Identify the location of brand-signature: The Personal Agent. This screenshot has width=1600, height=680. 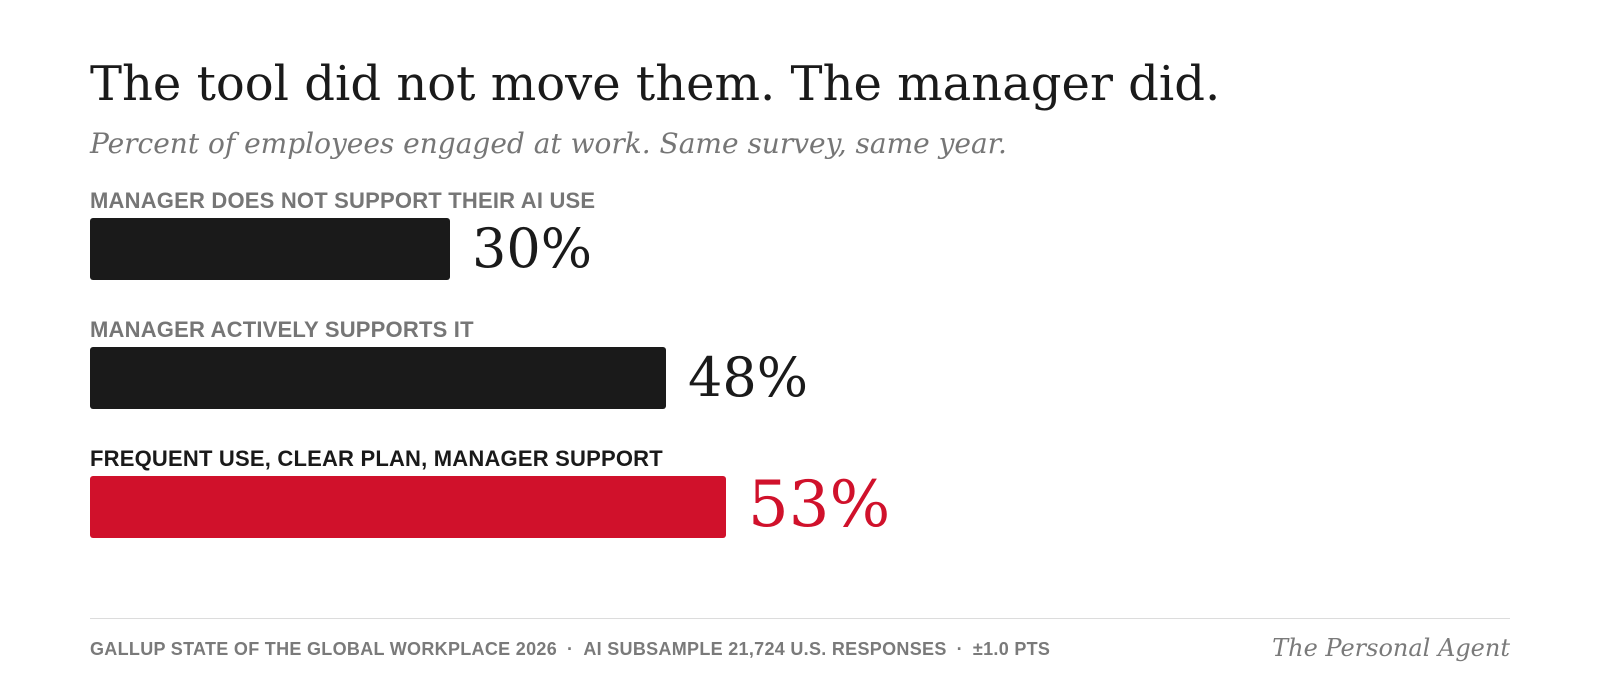
(1391, 648).